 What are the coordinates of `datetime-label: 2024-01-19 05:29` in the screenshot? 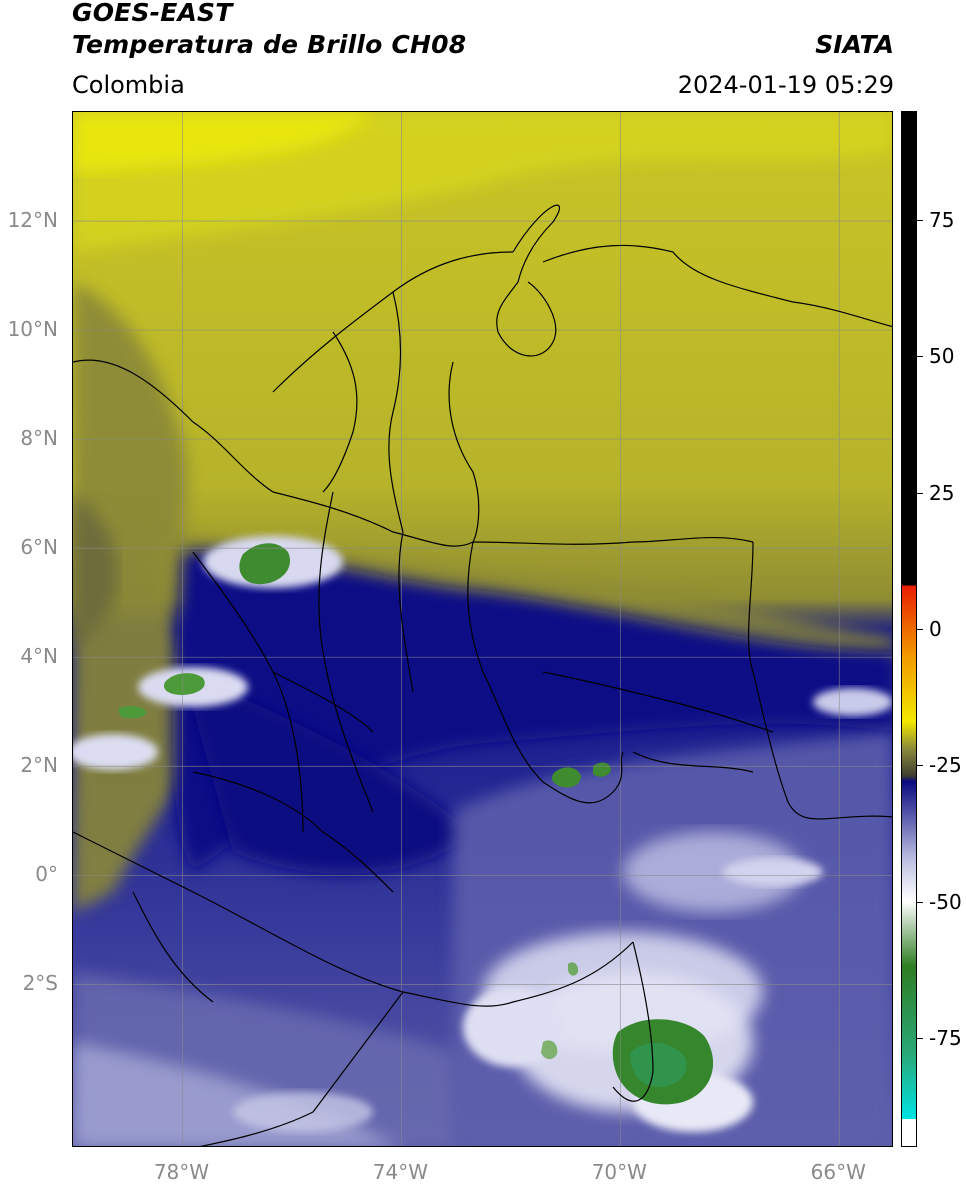 It's located at (785, 85).